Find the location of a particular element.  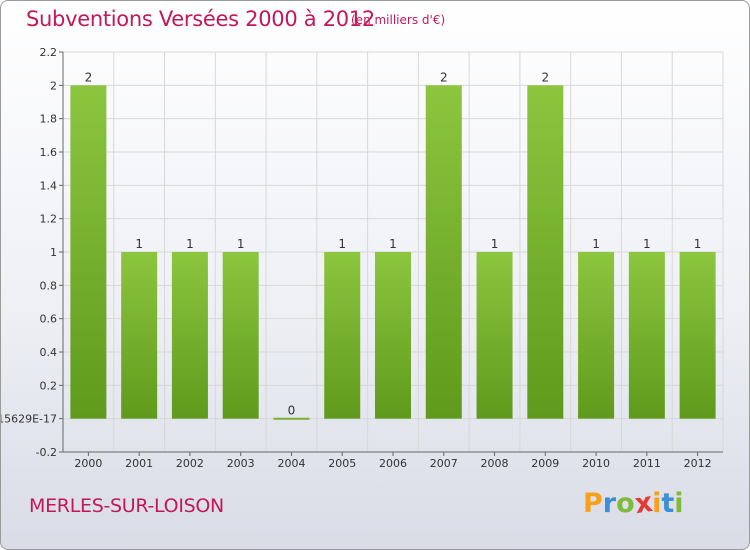

y-tick-label: 0.6 is located at coordinates (49, 319).